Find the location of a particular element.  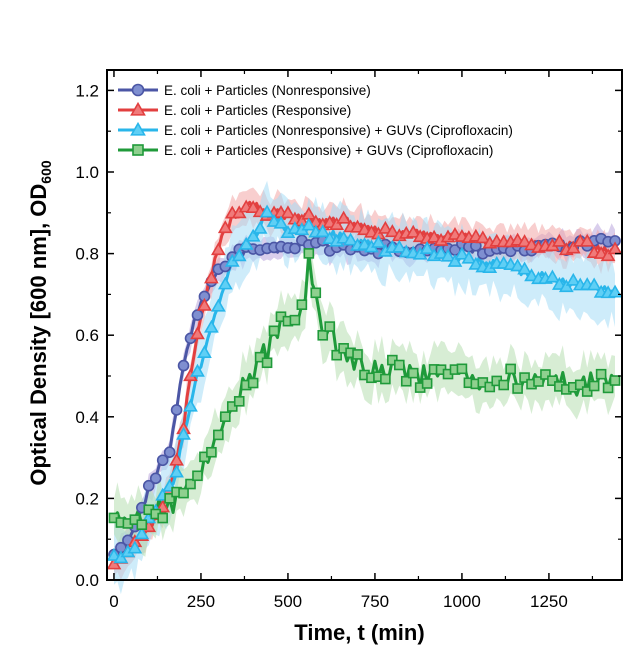

y-axis-title: Optical Density [600 nm], OD600 is located at coordinates (40, 323).